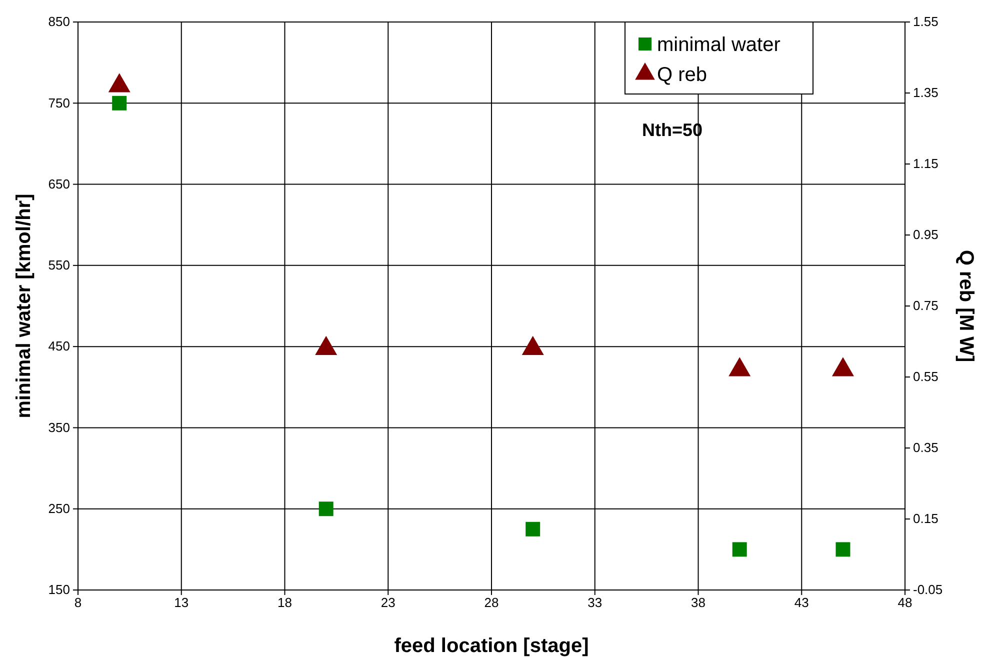  Describe the element at coordinates (59, 184) in the screenshot. I see `y-tick-label: 650` at that location.